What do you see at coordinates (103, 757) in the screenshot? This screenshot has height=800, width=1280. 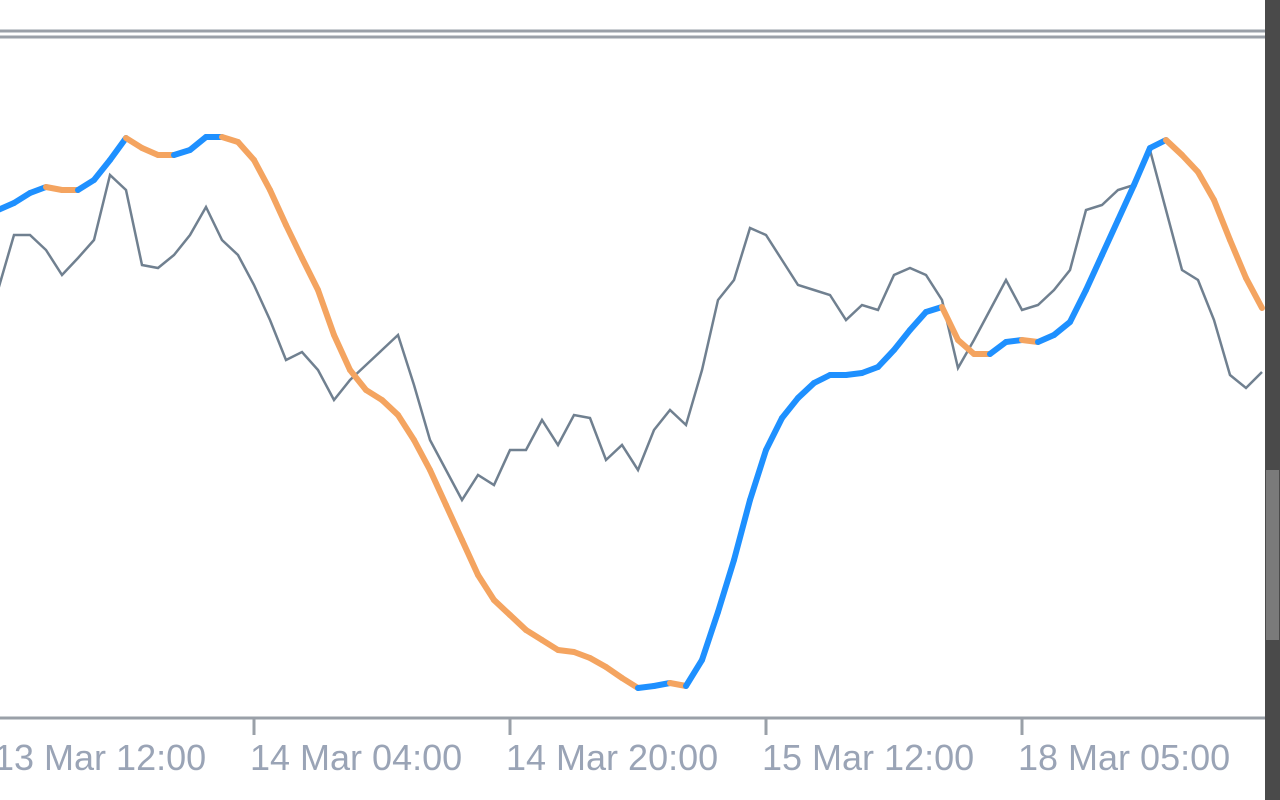 I see `x-tick-label: 13 Mar 12:00` at bounding box center [103, 757].